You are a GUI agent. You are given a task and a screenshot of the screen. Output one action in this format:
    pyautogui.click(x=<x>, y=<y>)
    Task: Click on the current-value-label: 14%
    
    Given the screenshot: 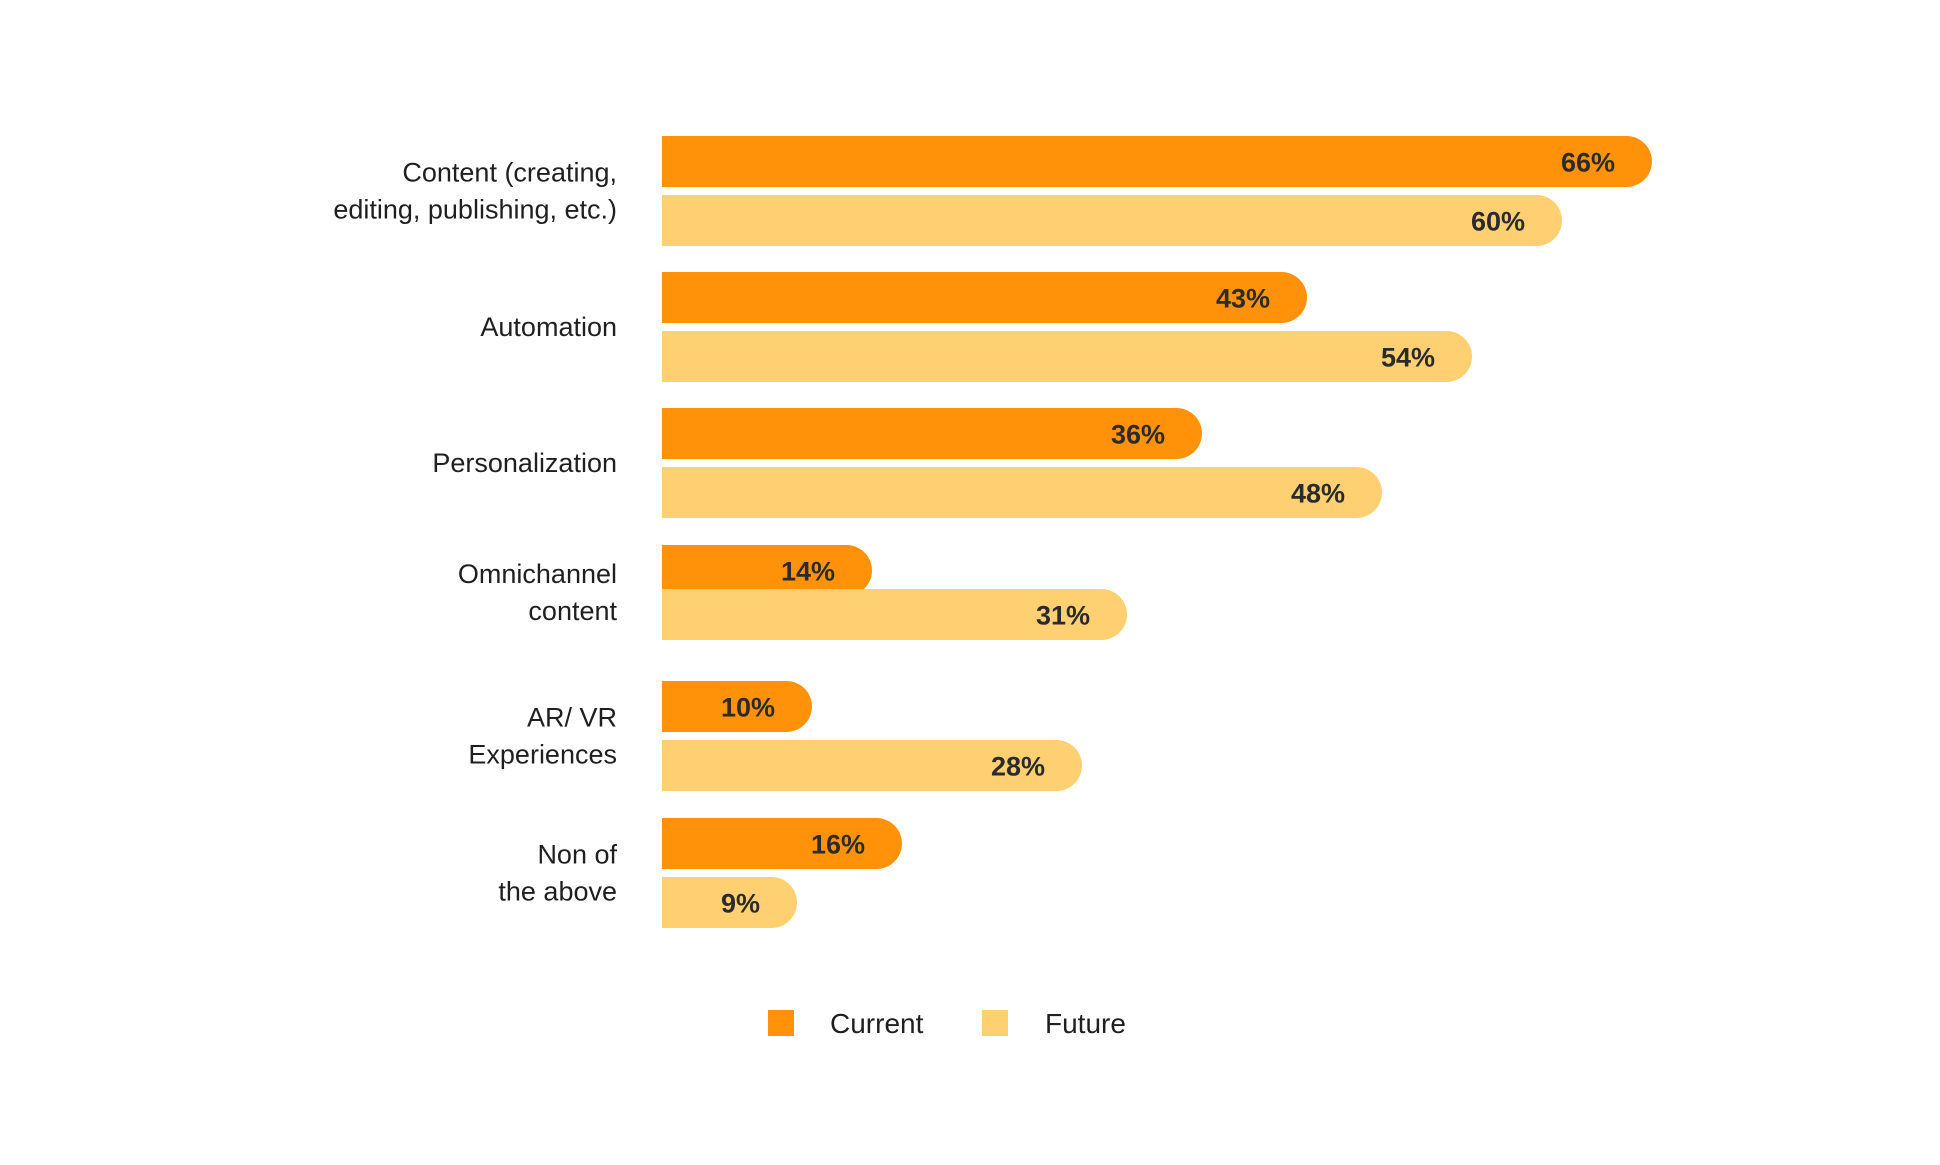 What is the action you would take?
    pyautogui.click(x=808, y=572)
    